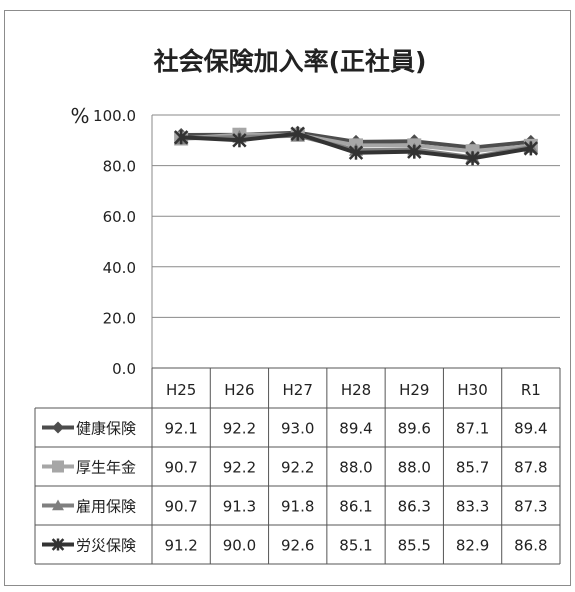 The height and width of the screenshot is (592, 575). What do you see at coordinates (79, 116) in the screenshot?
I see `y-axis-unit-label: %` at bounding box center [79, 116].